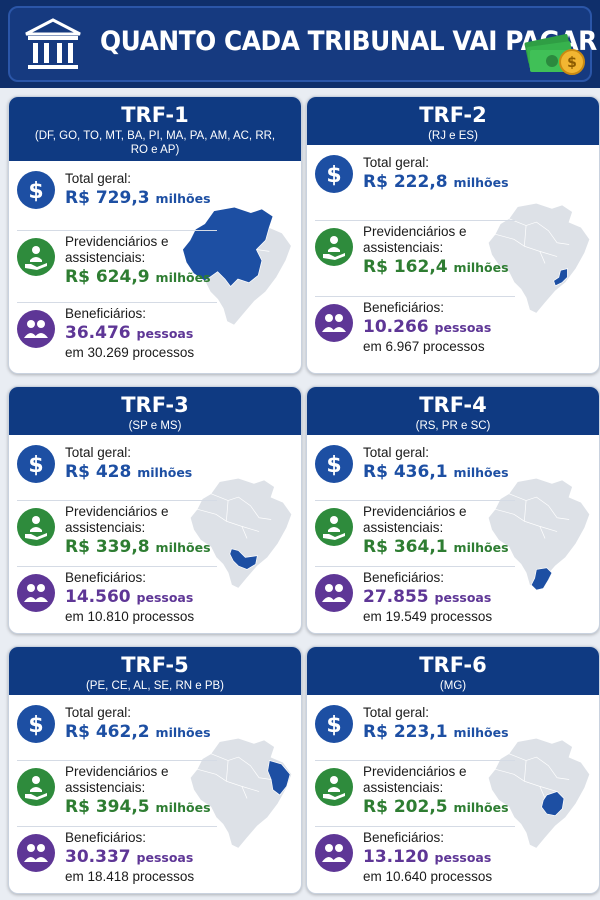  What do you see at coordinates (155, 426) in the screenshot?
I see `tribunal-states: (SP e MS)` at bounding box center [155, 426].